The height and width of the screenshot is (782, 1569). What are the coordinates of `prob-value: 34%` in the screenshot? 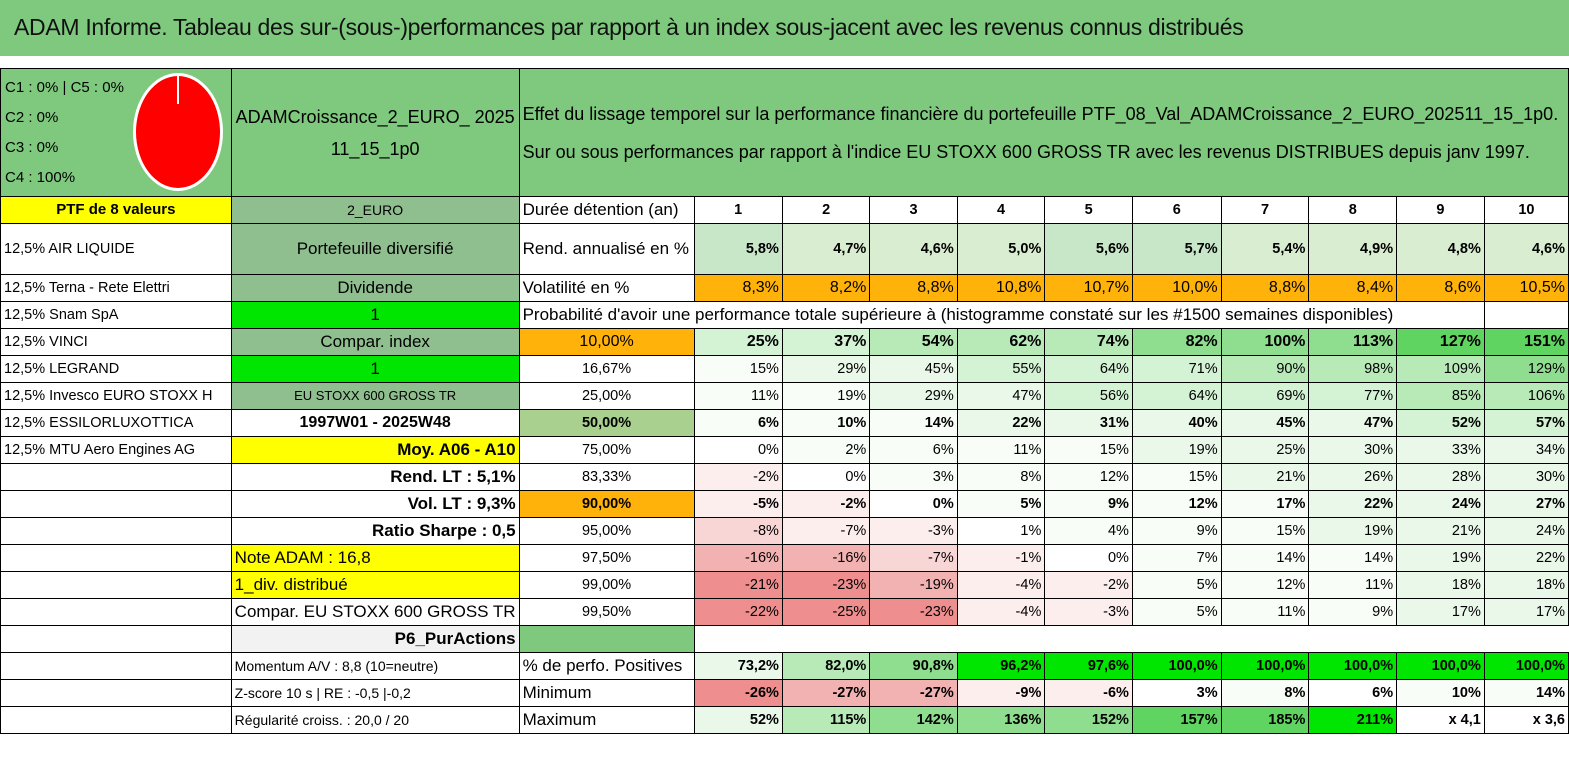 It's located at (1526, 450).